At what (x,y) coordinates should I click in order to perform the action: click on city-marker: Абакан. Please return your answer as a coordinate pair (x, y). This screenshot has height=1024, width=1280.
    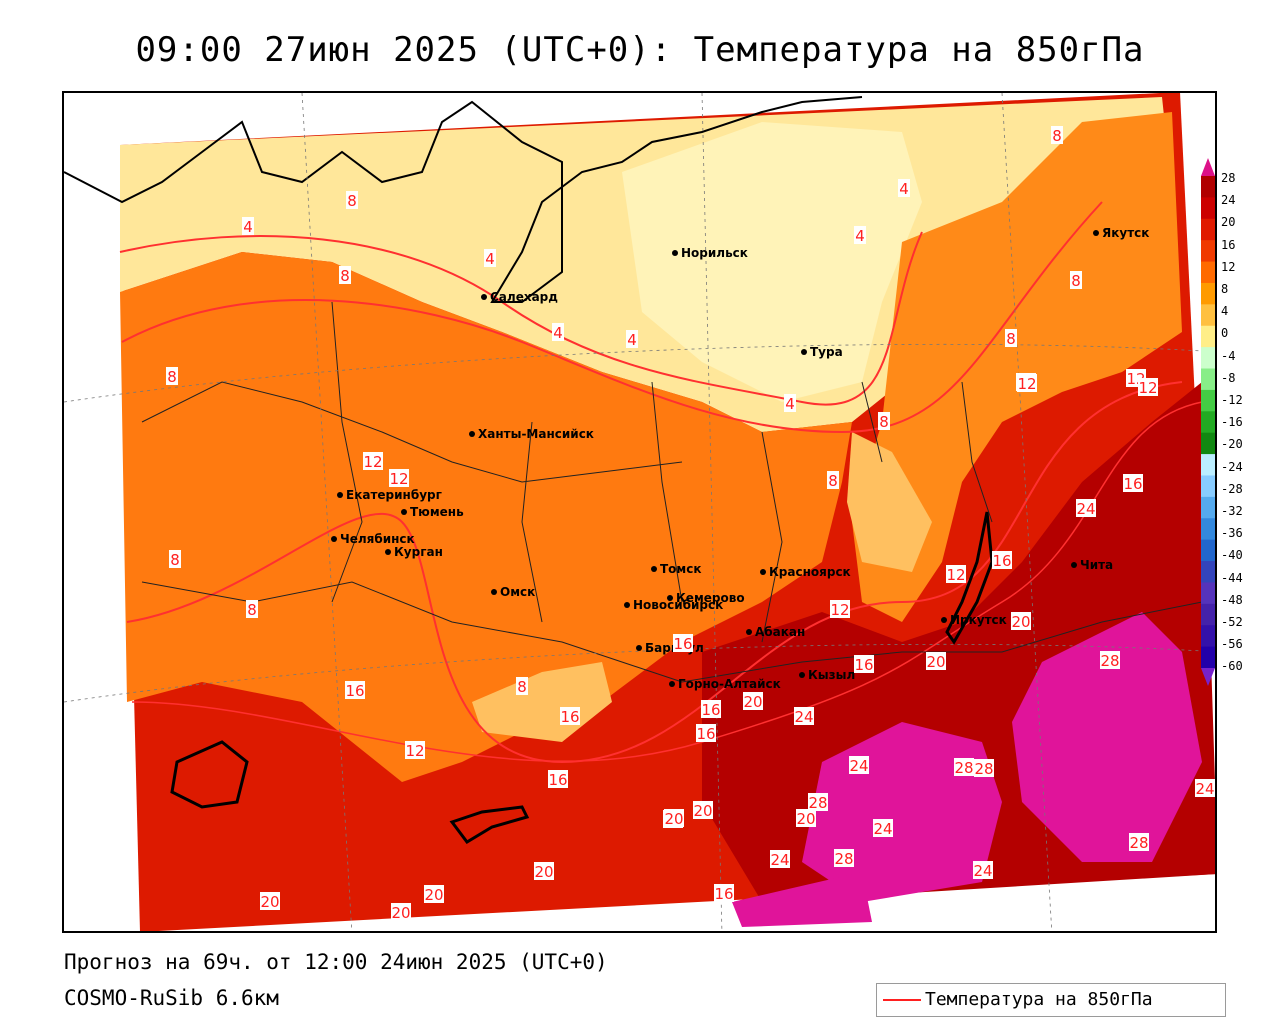
    Looking at the image, I should click on (775, 632).